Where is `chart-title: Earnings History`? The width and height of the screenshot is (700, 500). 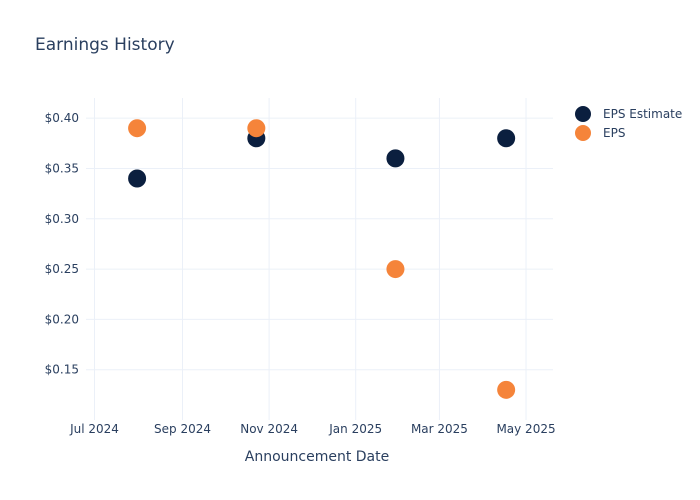
chart-title: Earnings History is located at coordinates (105, 45).